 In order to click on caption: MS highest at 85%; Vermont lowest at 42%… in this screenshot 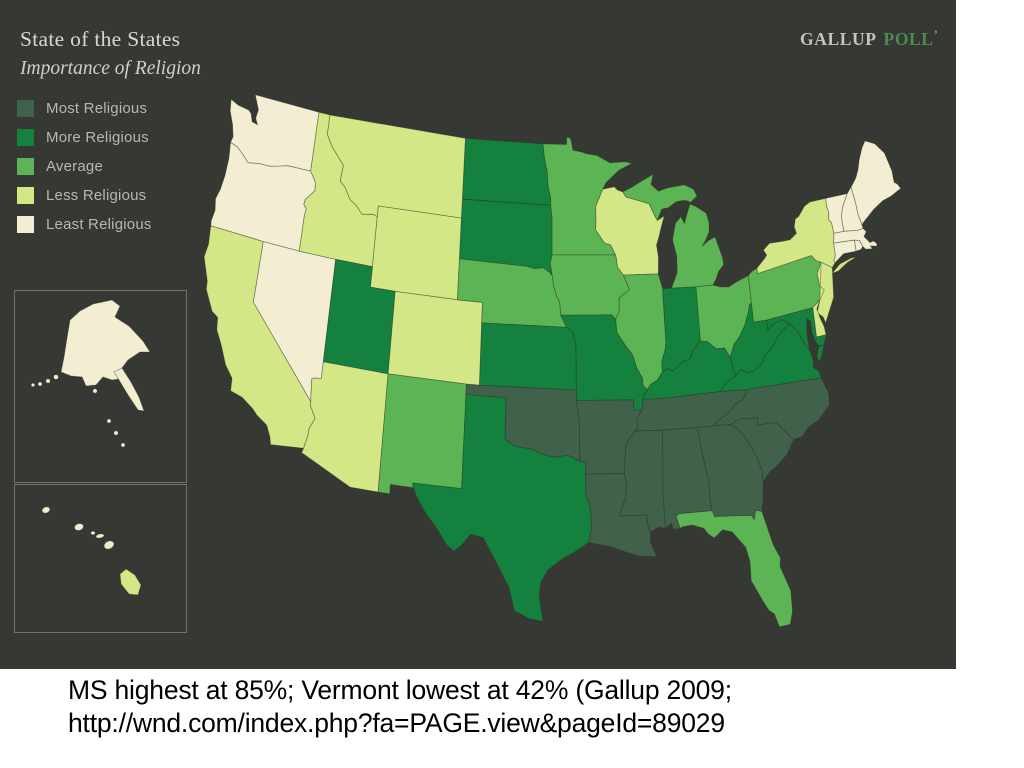, I will do `click(400, 706)`.